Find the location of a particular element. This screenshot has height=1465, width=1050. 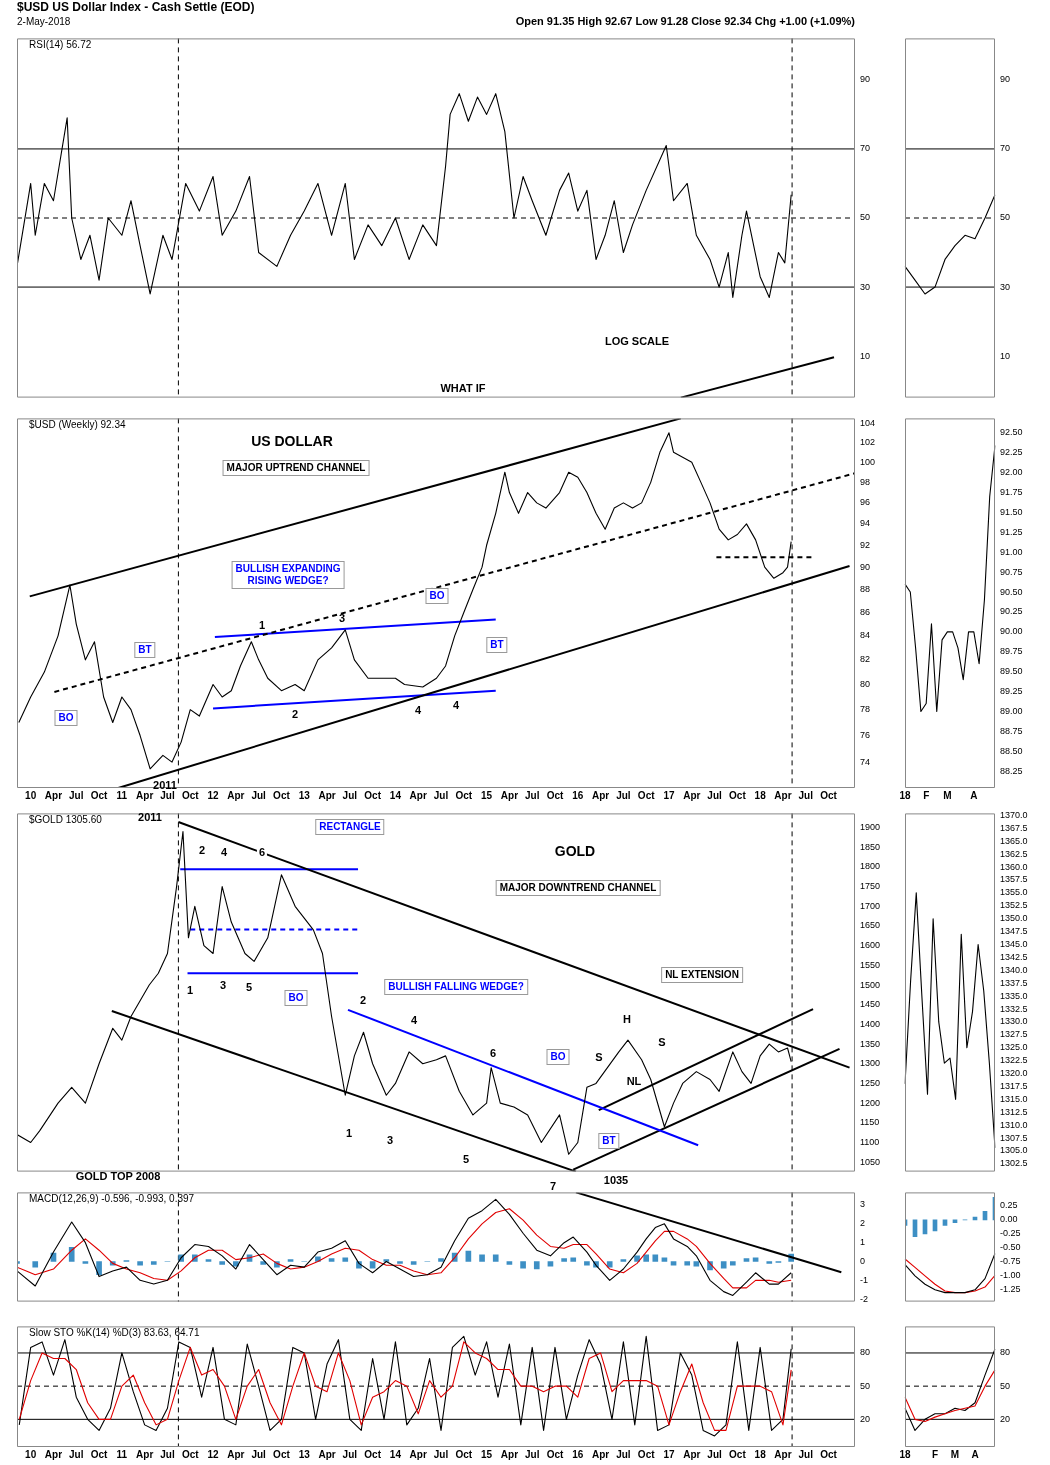

y-tick-label: 88 is located at coordinates (865, 589).